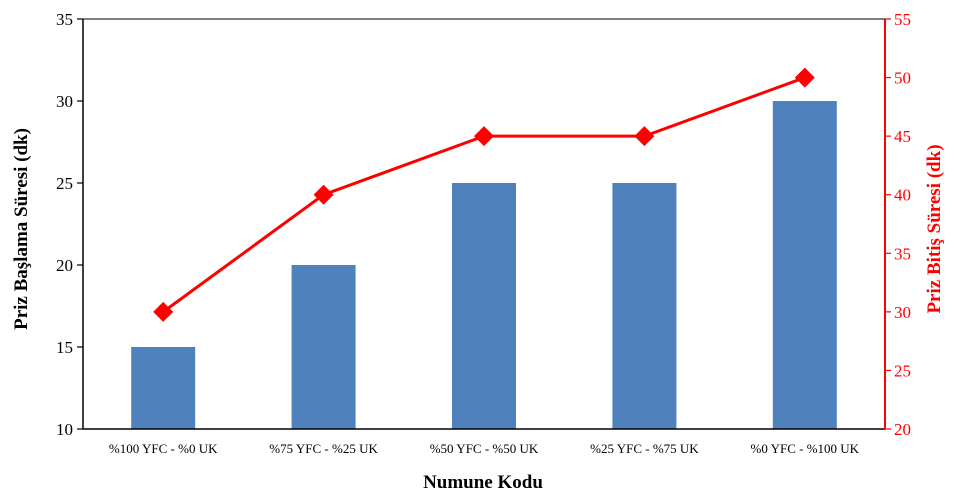 The width and height of the screenshot is (954, 493). What do you see at coordinates (483, 482) in the screenshot?
I see `x-axis-title: Numune Kodu` at bounding box center [483, 482].